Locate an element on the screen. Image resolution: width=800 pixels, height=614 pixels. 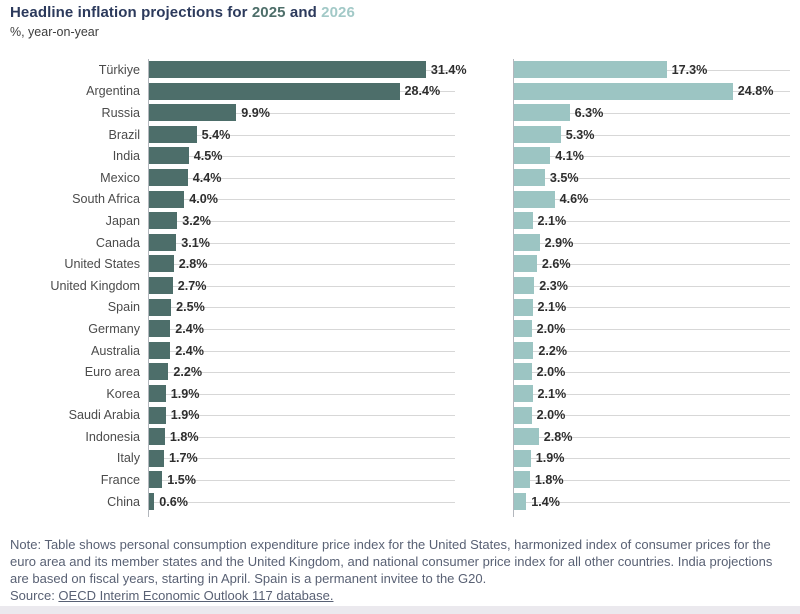
country-label: Canada is located at coordinates (117, 242).